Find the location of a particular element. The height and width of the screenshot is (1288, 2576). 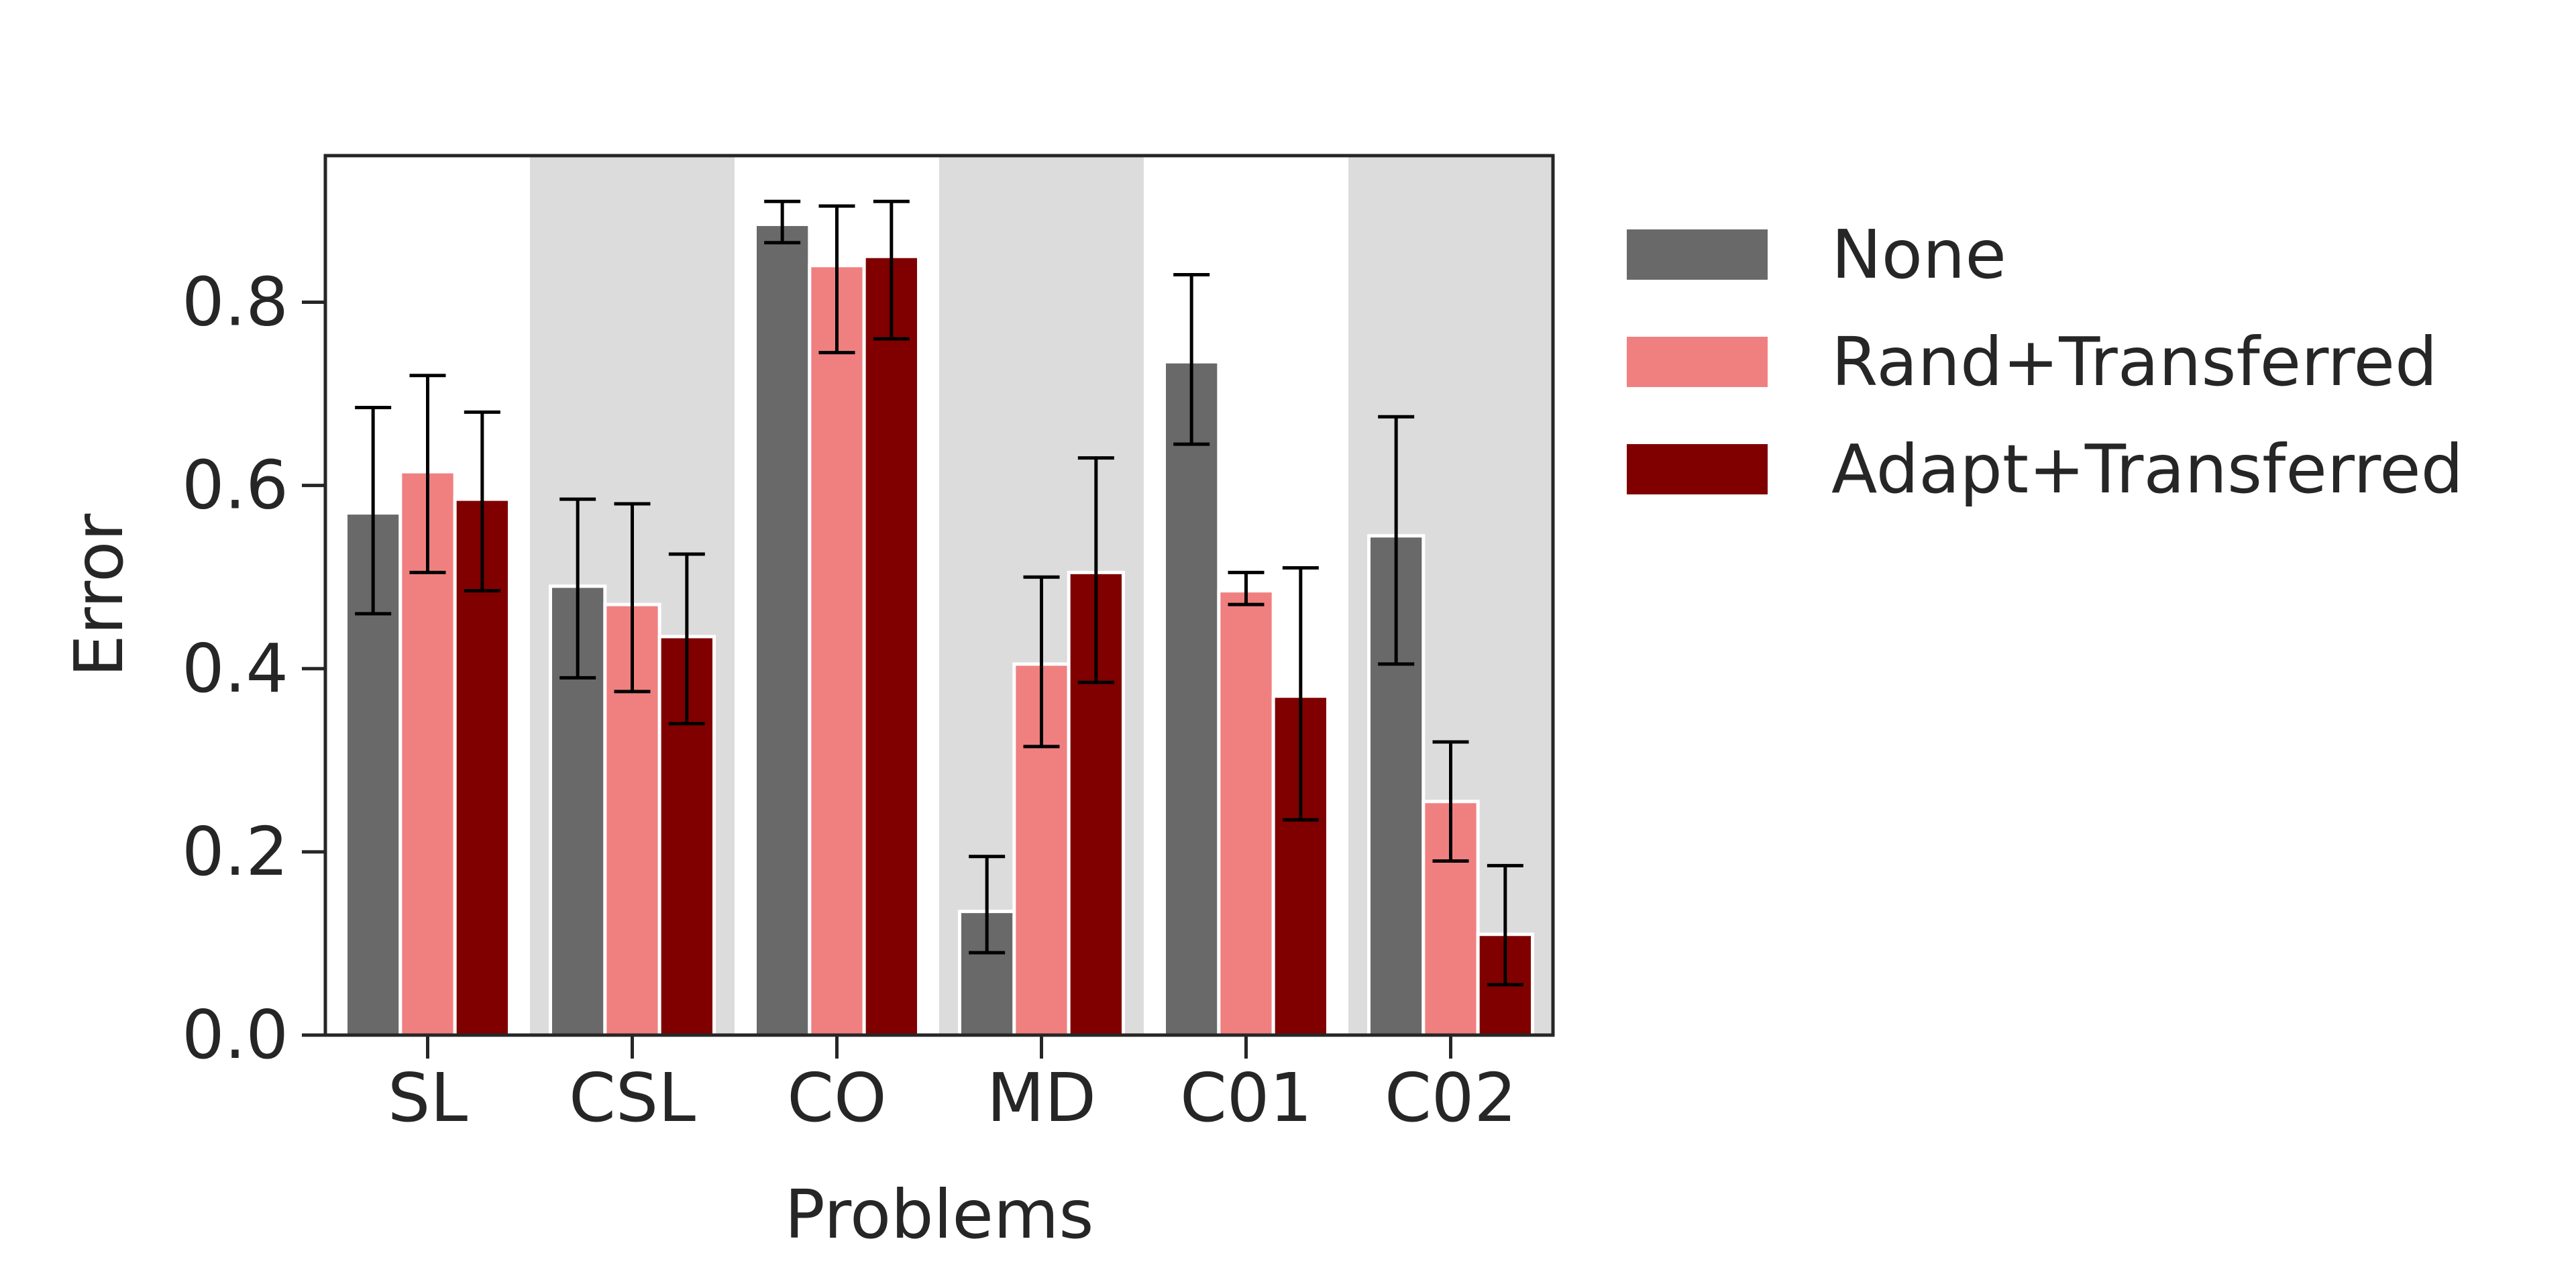

y-tick-label: 0.8 is located at coordinates (235, 302).